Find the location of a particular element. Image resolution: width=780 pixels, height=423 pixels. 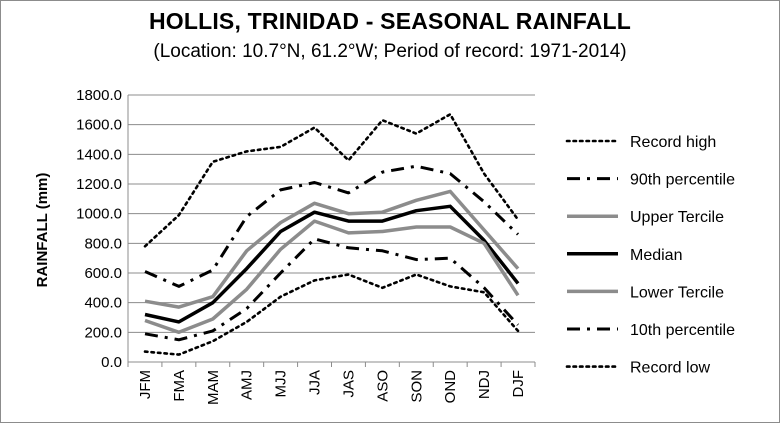

series-line-10th-percentile is located at coordinates (332, 289).